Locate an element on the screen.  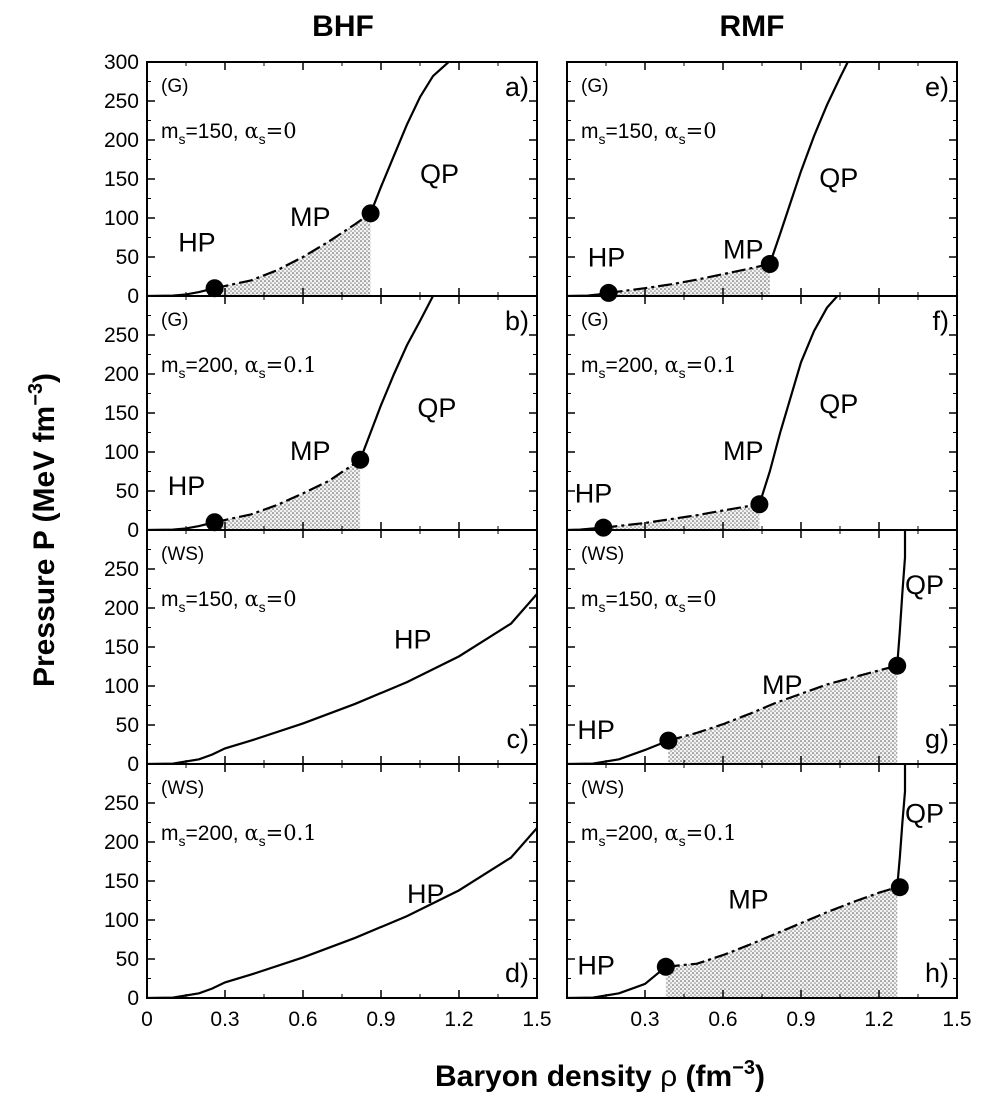
panel-a-mixed-area is located at coordinates (292, 254).